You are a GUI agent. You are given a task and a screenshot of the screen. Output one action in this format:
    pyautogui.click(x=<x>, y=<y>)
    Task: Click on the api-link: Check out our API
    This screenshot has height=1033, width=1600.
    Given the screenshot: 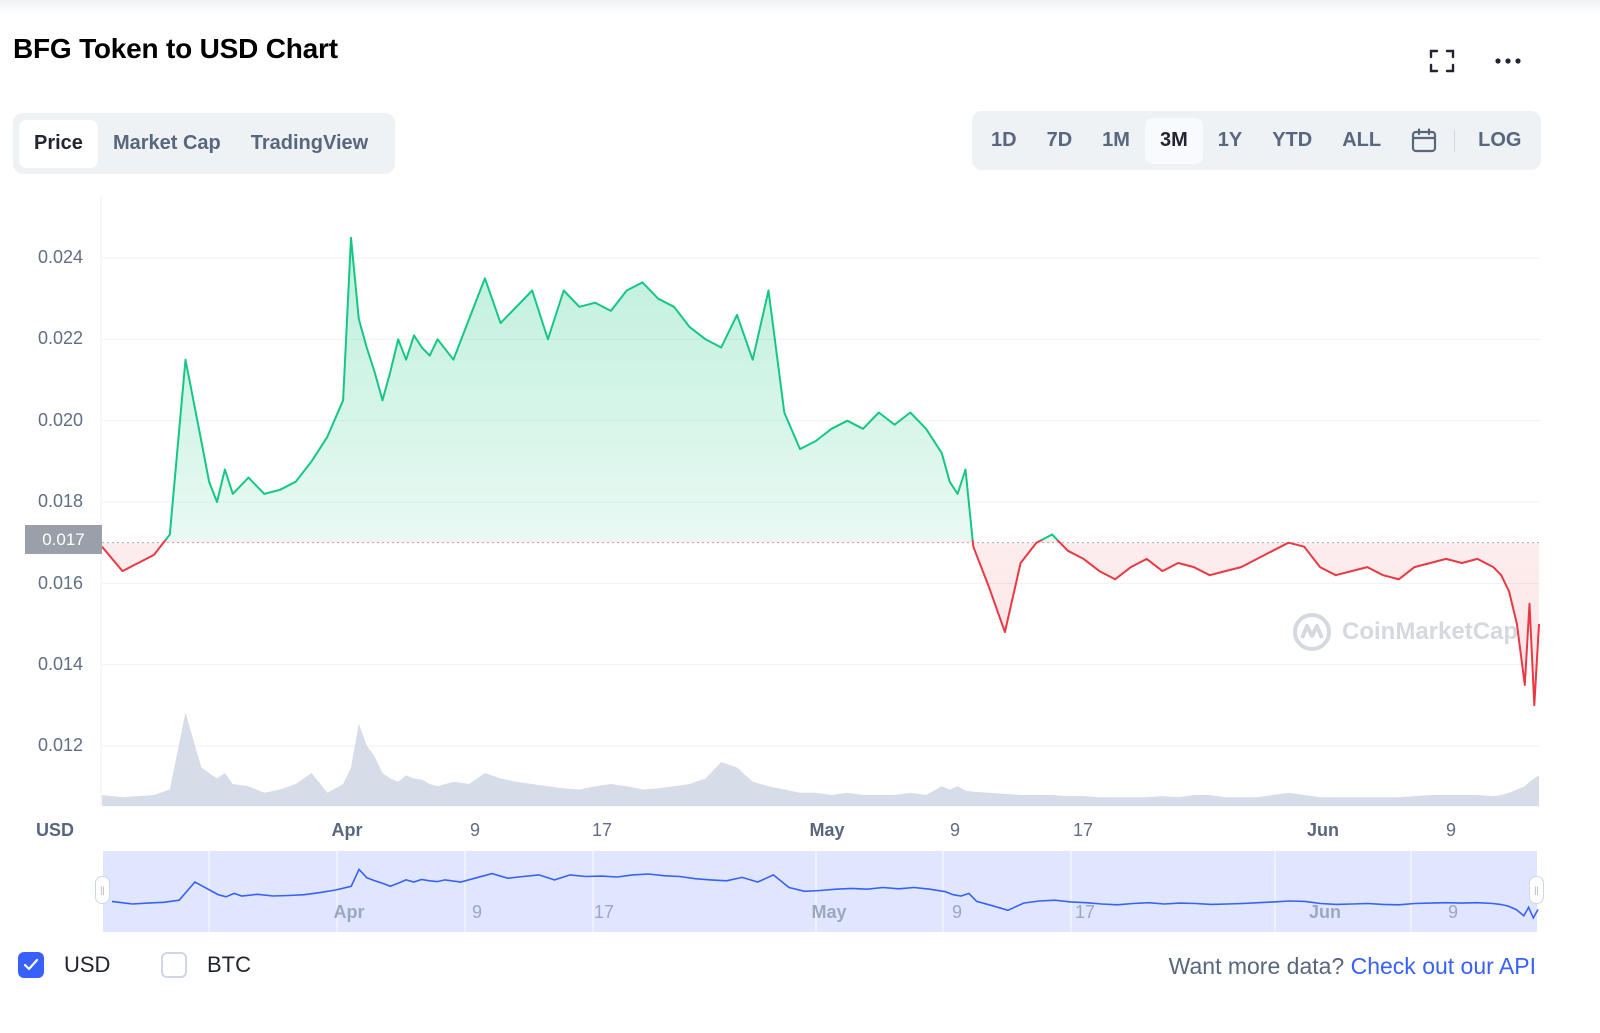 What is the action you would take?
    pyautogui.click(x=1443, y=966)
    